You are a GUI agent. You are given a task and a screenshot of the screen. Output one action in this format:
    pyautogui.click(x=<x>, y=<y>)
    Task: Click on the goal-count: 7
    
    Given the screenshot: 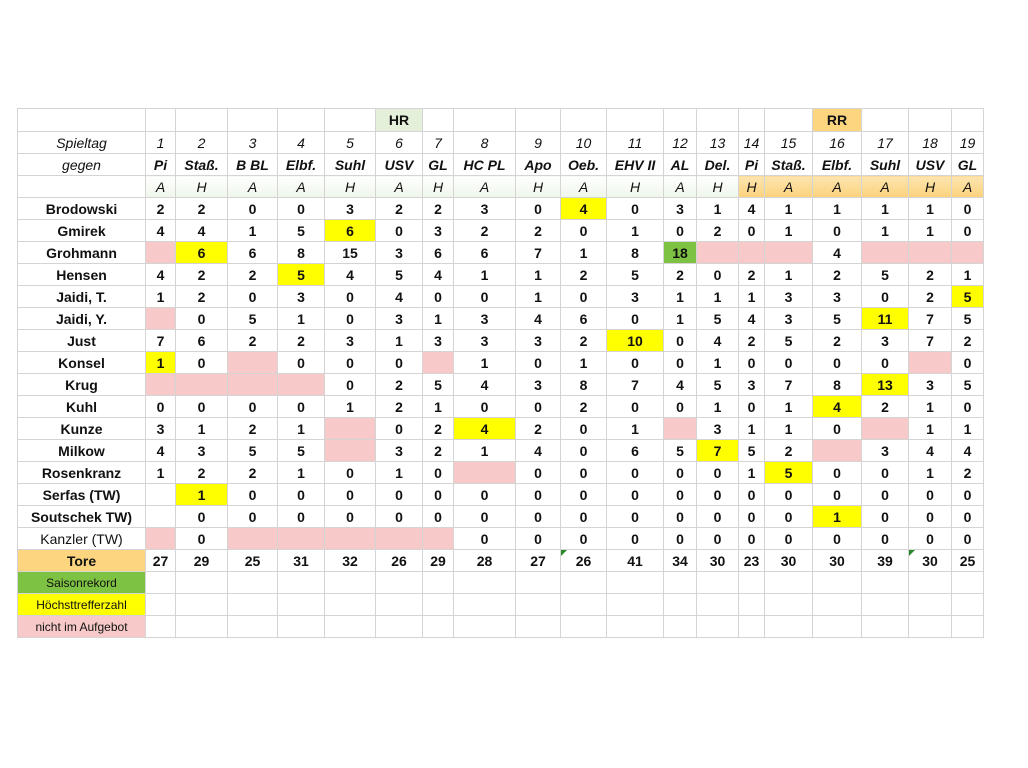 What is the action you would take?
    pyautogui.click(x=160, y=340)
    